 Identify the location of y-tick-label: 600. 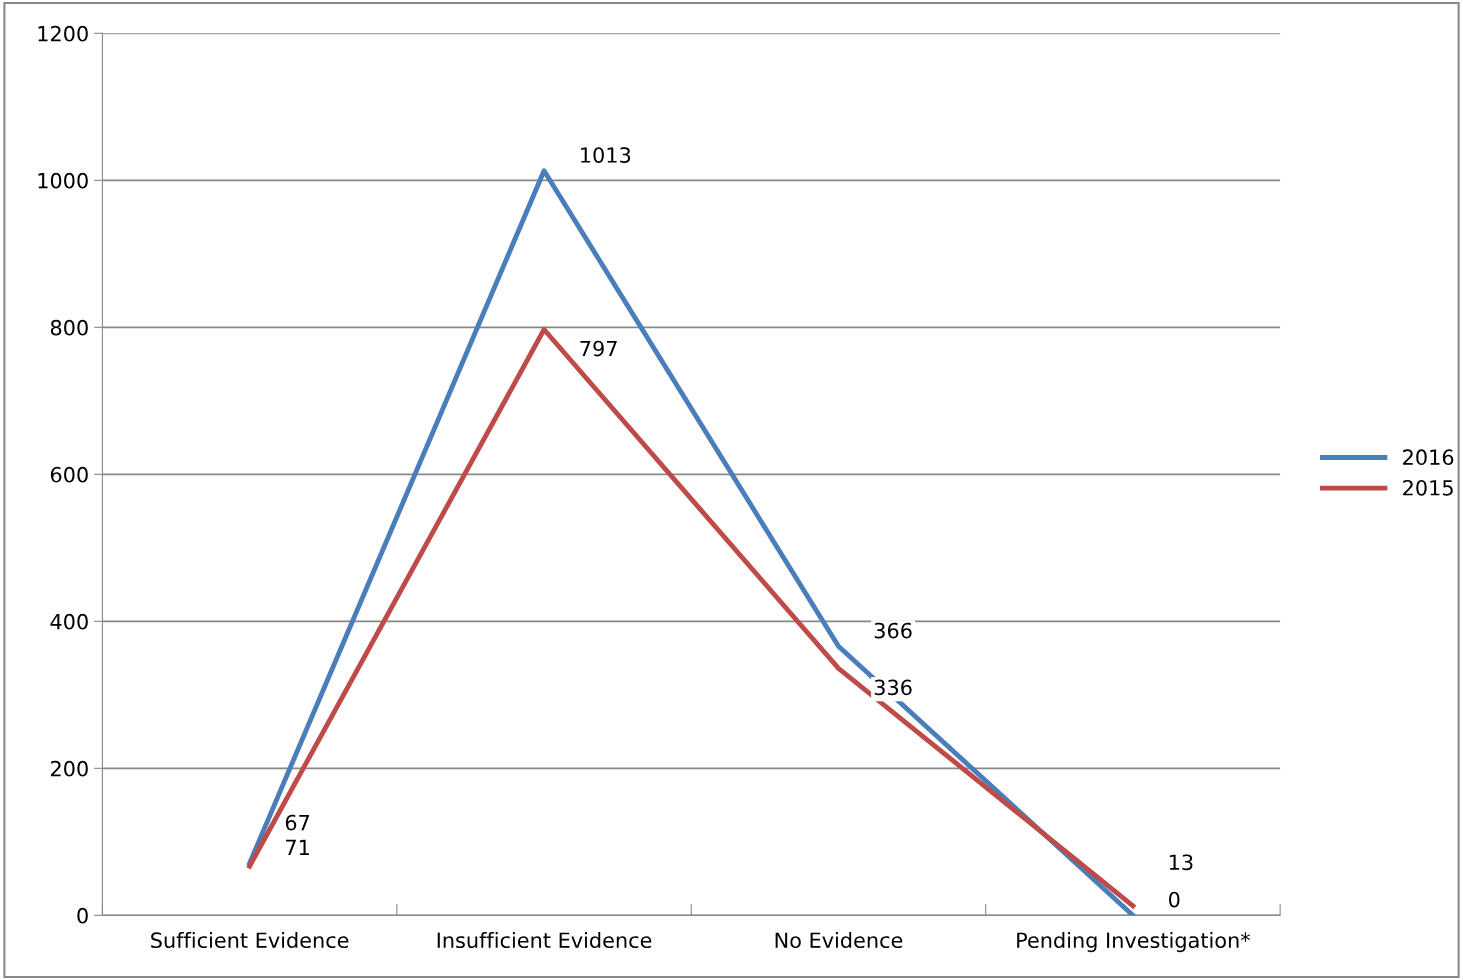
(69, 474).